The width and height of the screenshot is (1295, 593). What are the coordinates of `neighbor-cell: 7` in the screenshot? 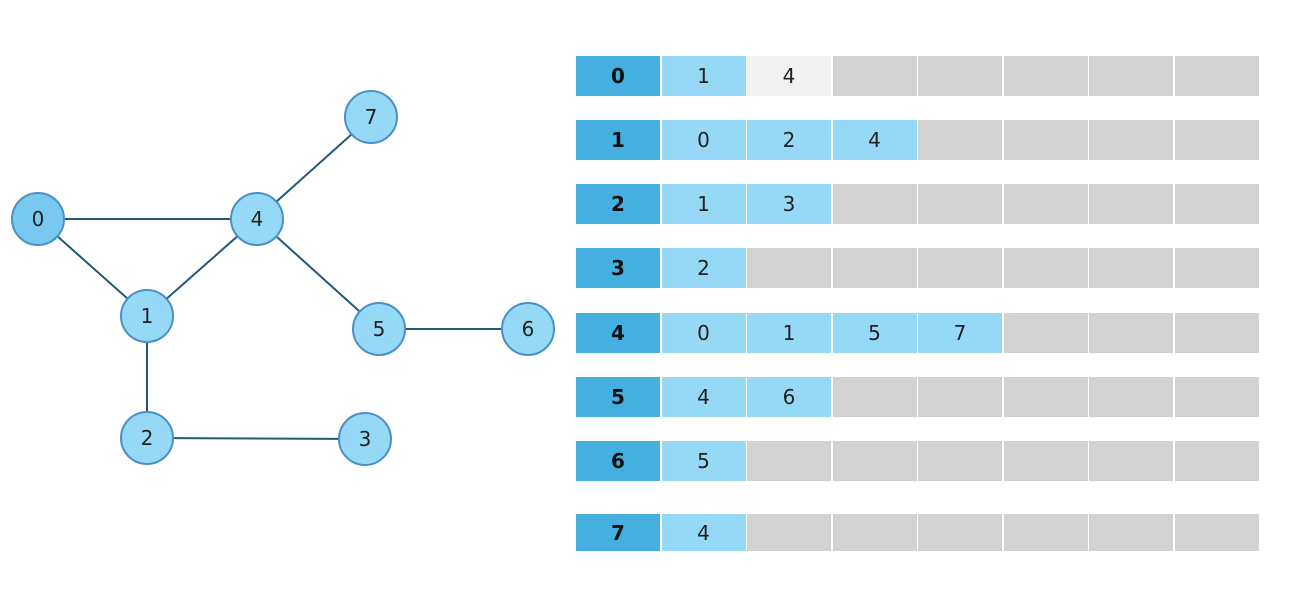 It's located at (960, 333).